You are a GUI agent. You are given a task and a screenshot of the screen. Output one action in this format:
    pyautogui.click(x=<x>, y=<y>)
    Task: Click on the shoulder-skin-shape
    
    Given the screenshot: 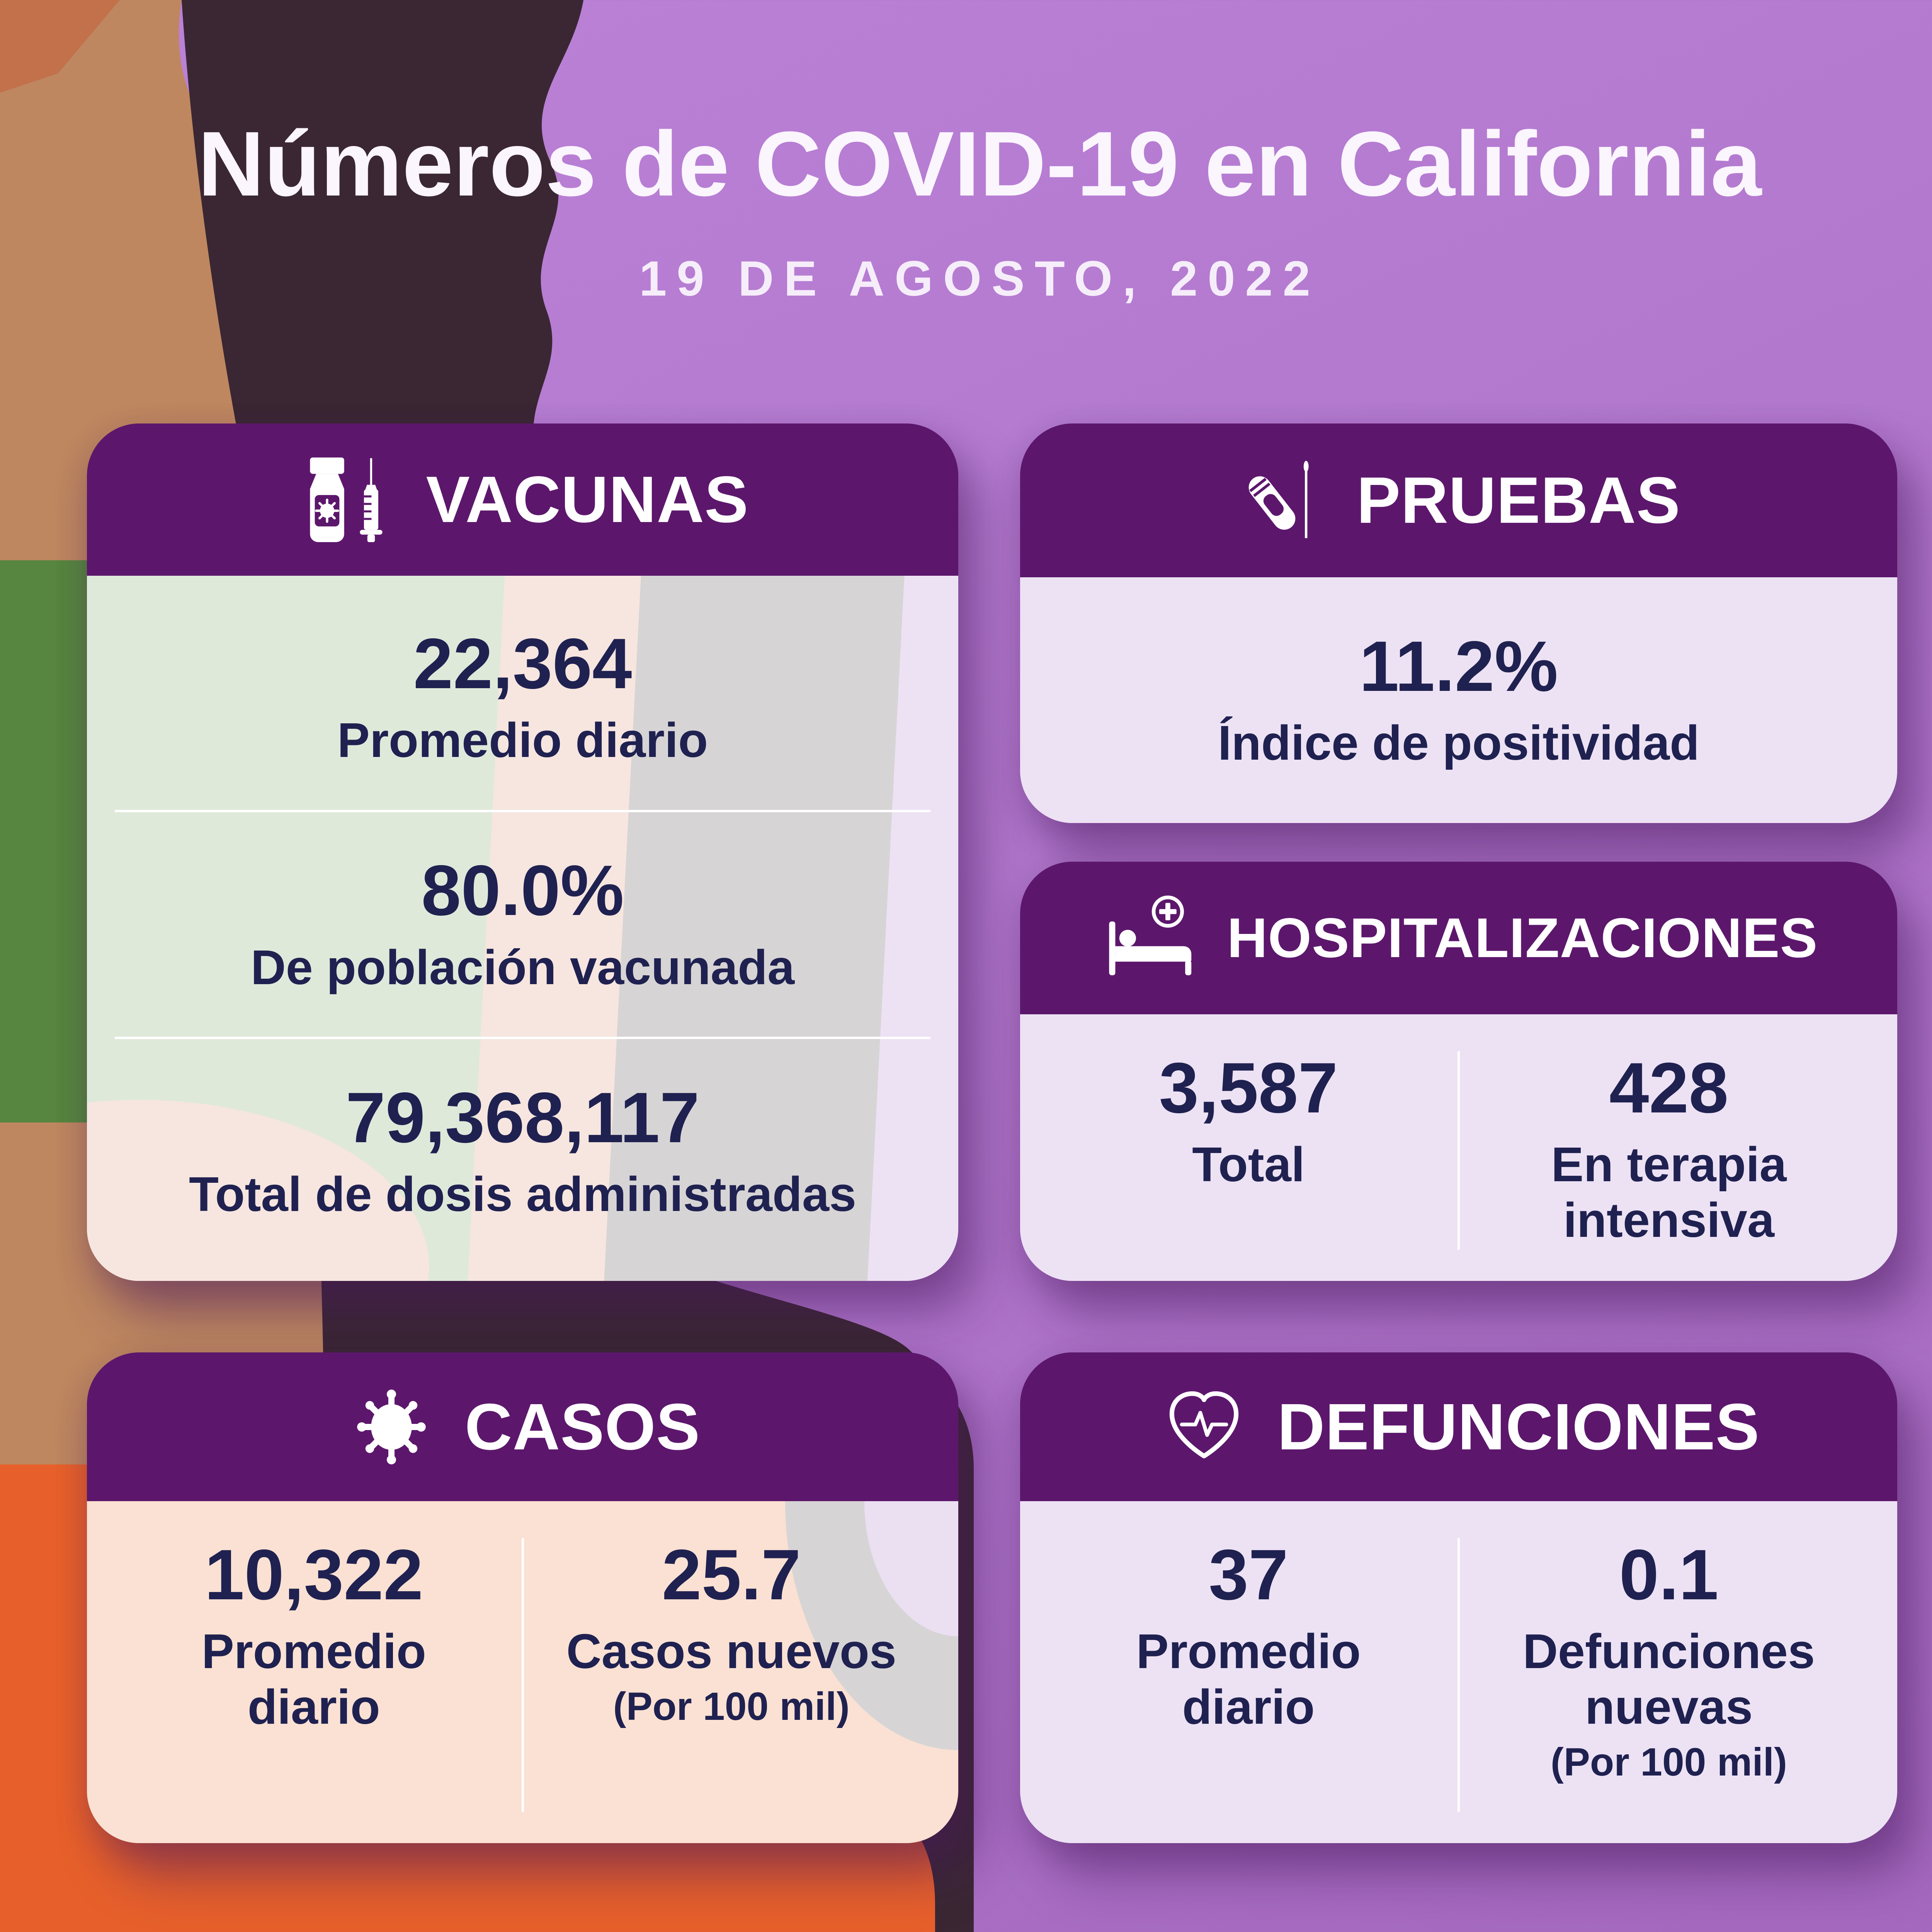 What is the action you would take?
    pyautogui.click(x=60, y=47)
    